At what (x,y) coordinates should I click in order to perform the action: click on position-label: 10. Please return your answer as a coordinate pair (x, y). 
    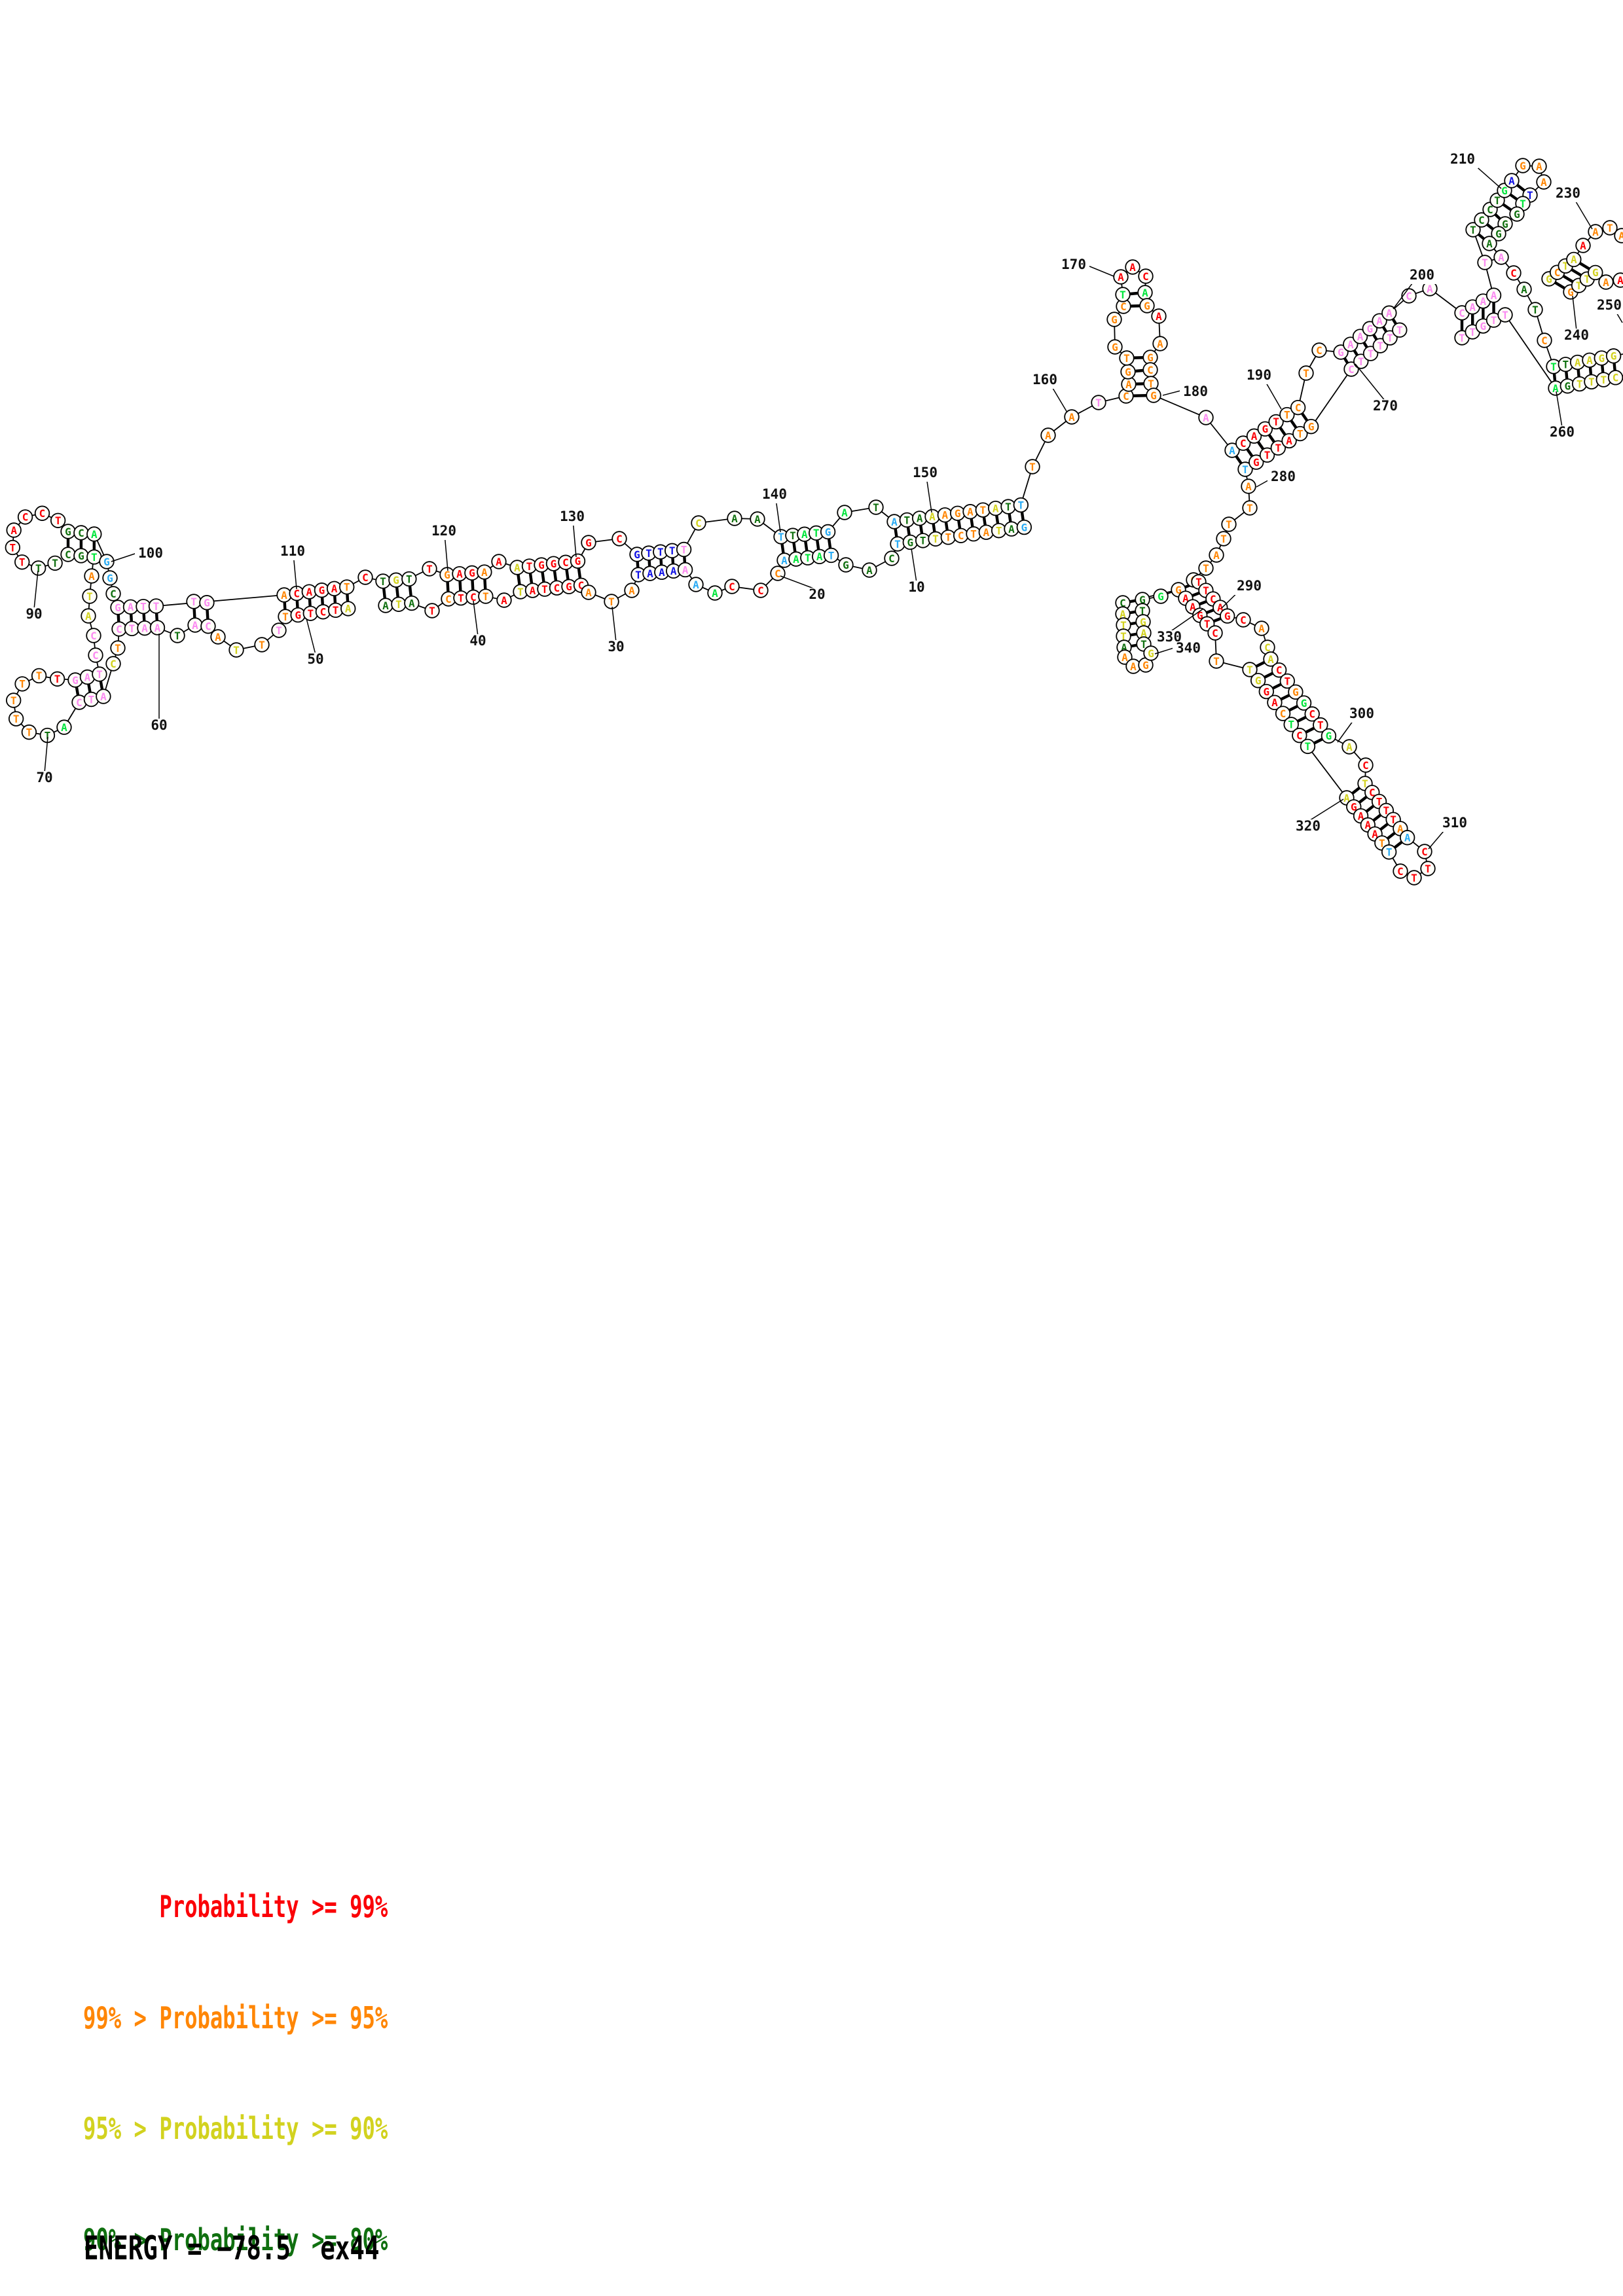
    Looking at the image, I should click on (916, 587).